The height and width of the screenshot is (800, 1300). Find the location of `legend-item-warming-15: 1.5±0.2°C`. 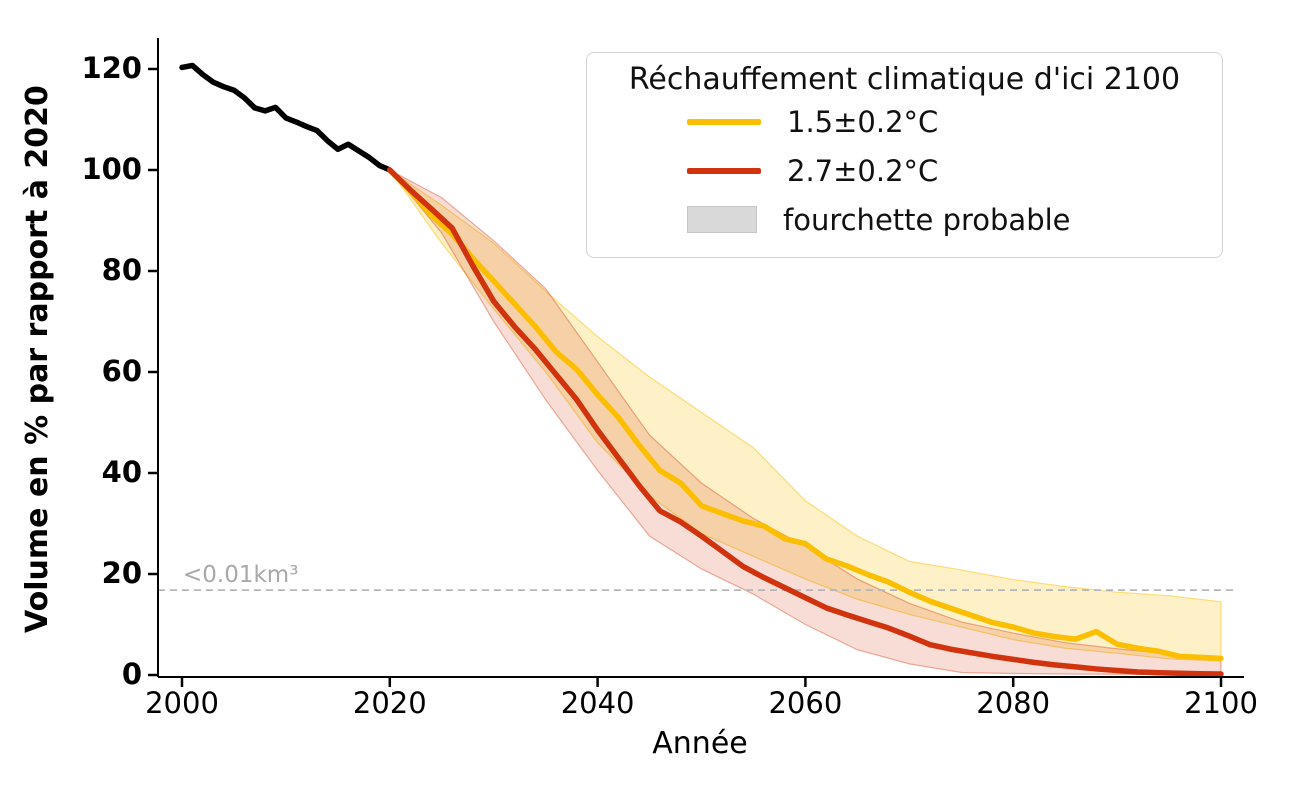

legend-item-warming-15: 1.5±0.2°C is located at coordinates (904, 121).